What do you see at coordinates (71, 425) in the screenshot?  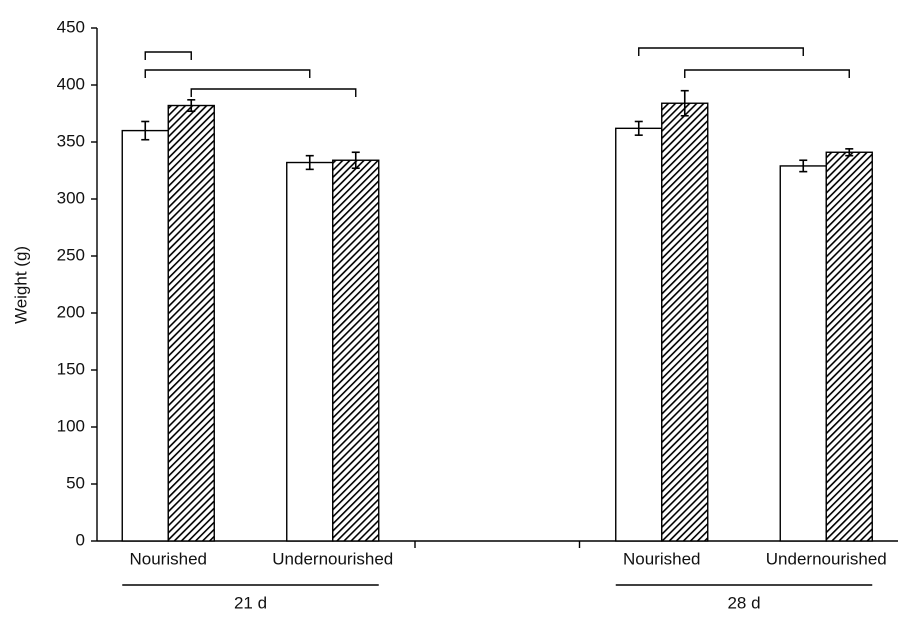 I see `y-tick-label: 100` at bounding box center [71, 425].